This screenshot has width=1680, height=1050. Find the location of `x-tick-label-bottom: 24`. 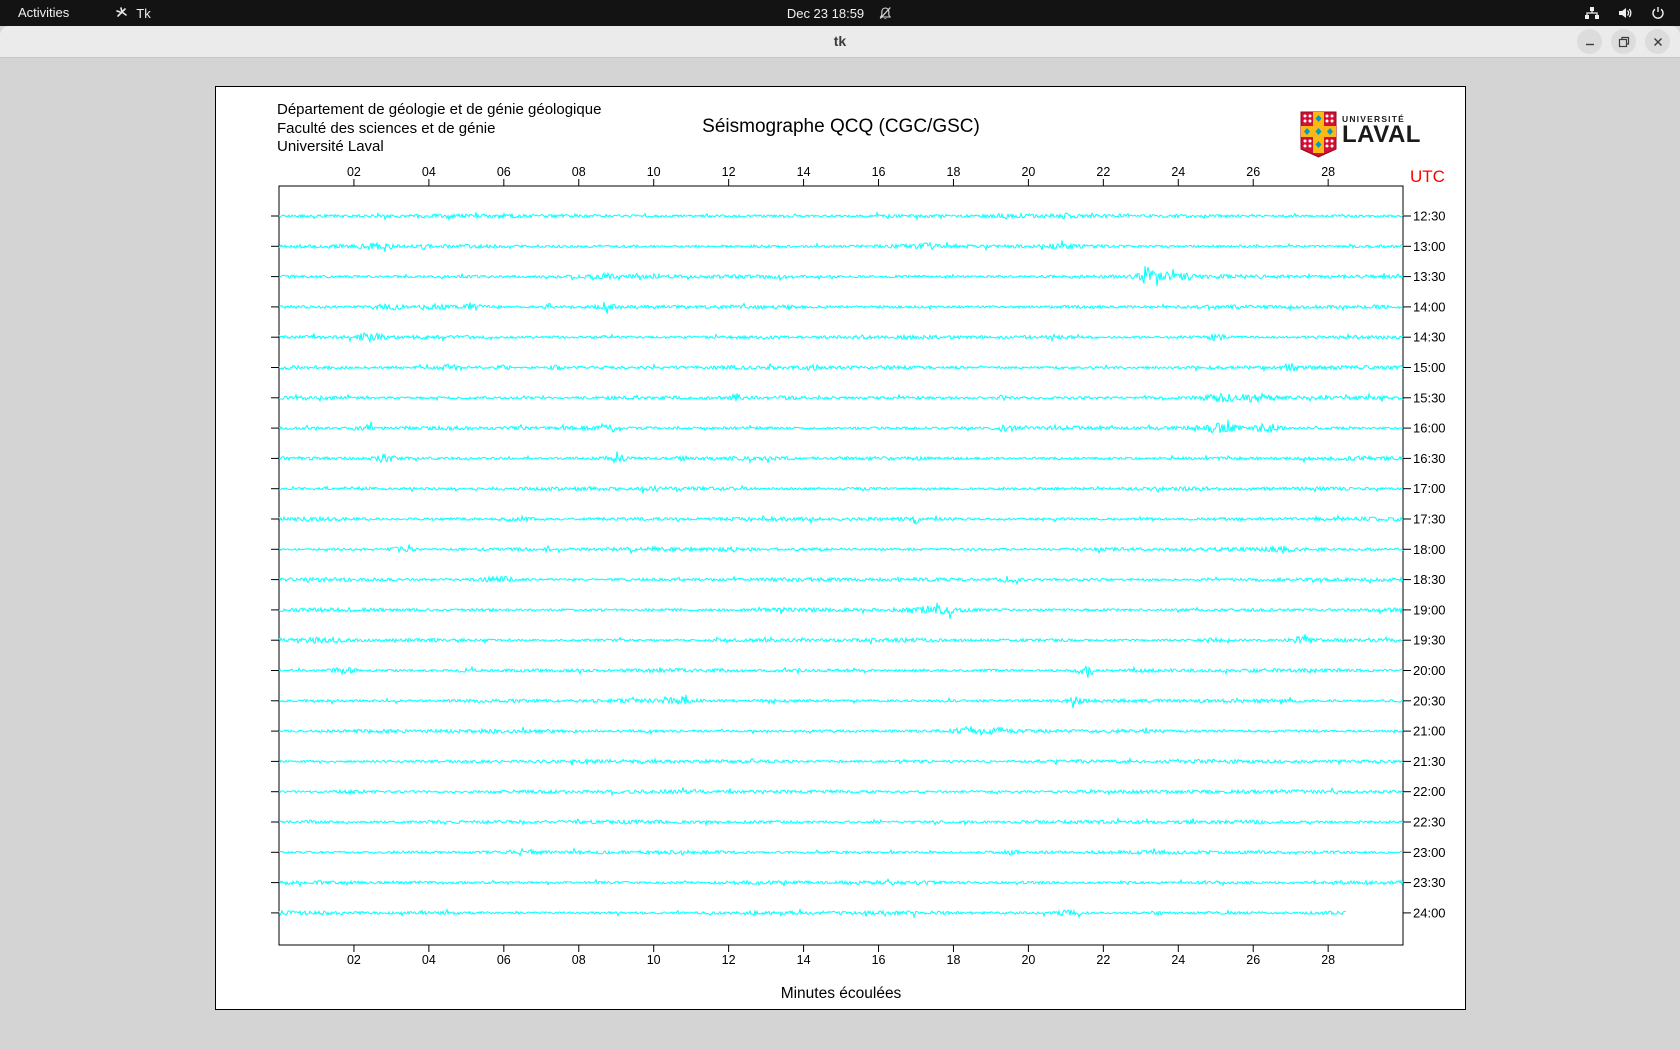

x-tick-label-bottom: 24 is located at coordinates (1178, 960).